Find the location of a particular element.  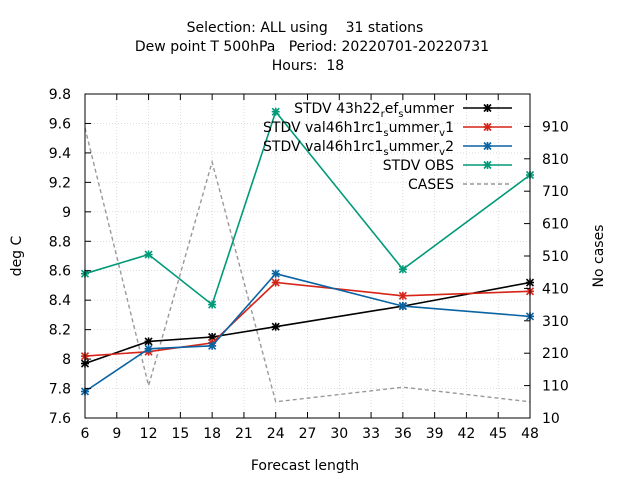

y2-tick-label: 610 is located at coordinates (555, 225).